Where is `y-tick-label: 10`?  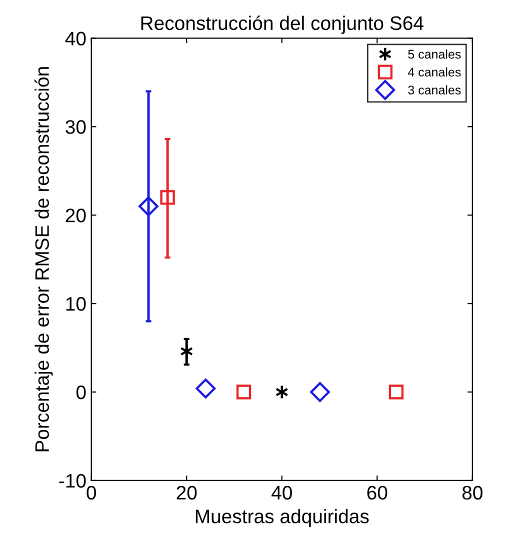
y-tick-label: 10 is located at coordinates (76, 304).